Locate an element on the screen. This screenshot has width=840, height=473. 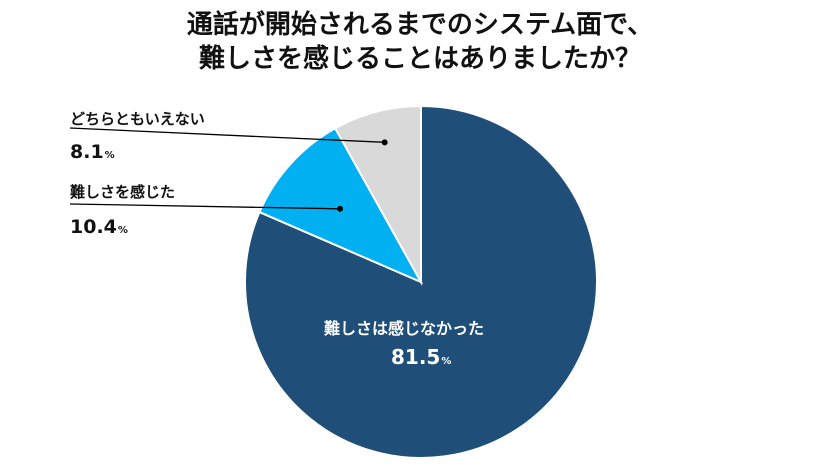
leader-felt is located at coordinates (205, 206).